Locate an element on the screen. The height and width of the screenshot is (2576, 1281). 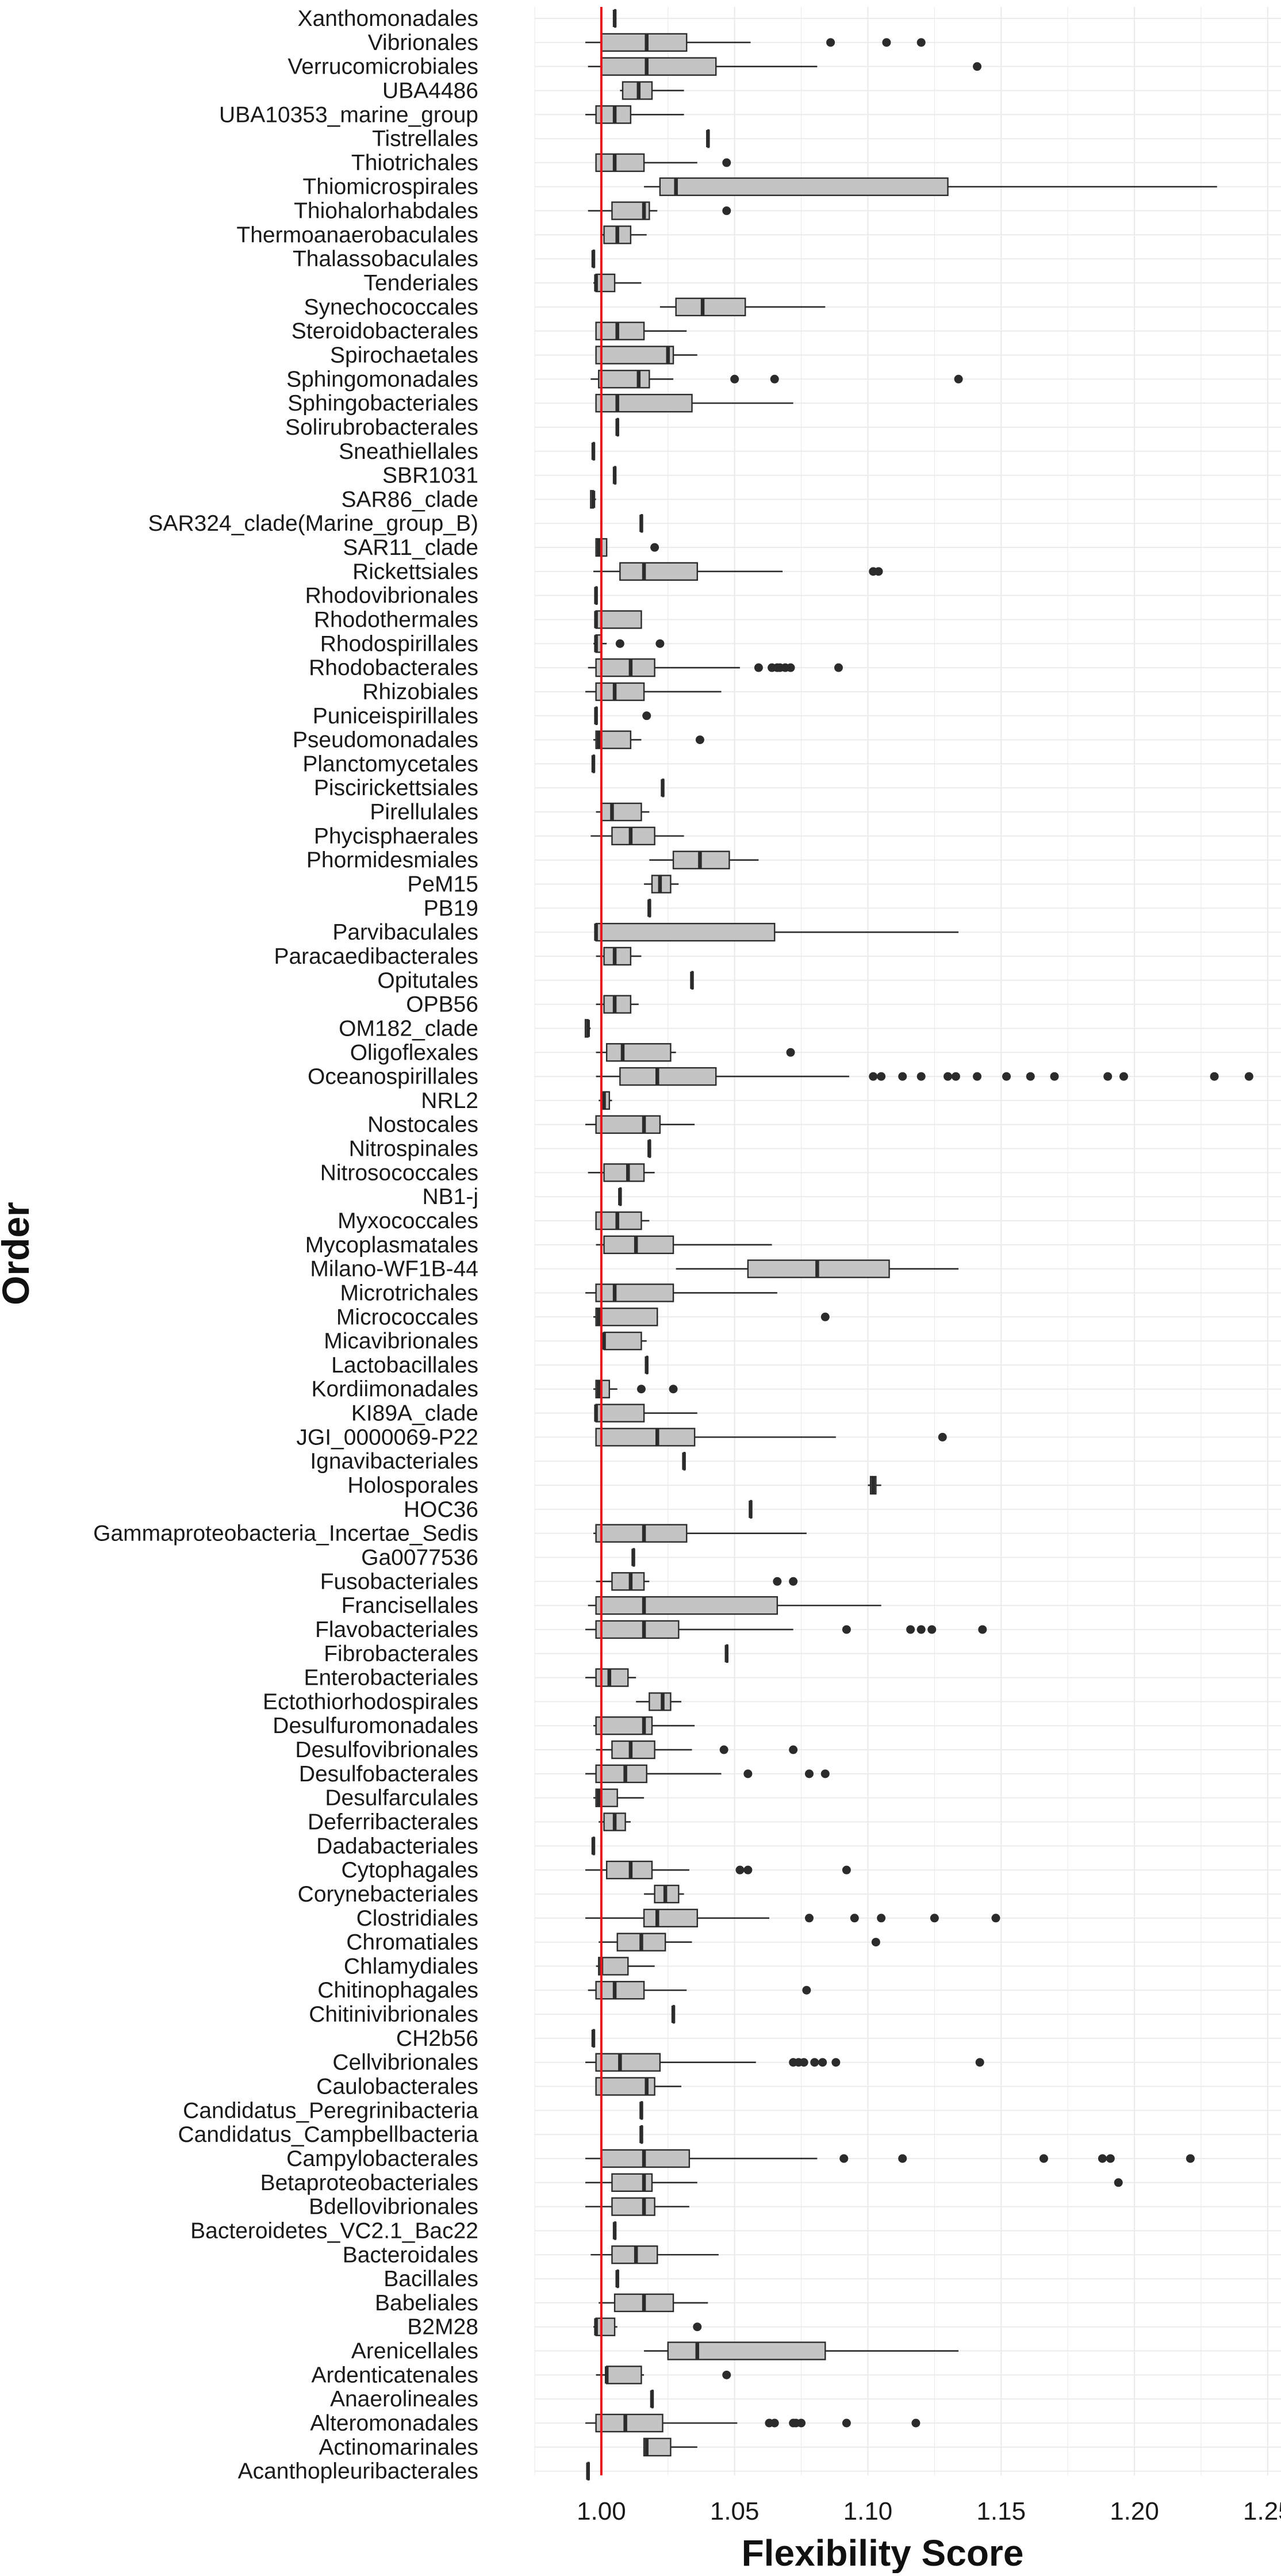
box-Campylobacterales is located at coordinates (890, 2158).